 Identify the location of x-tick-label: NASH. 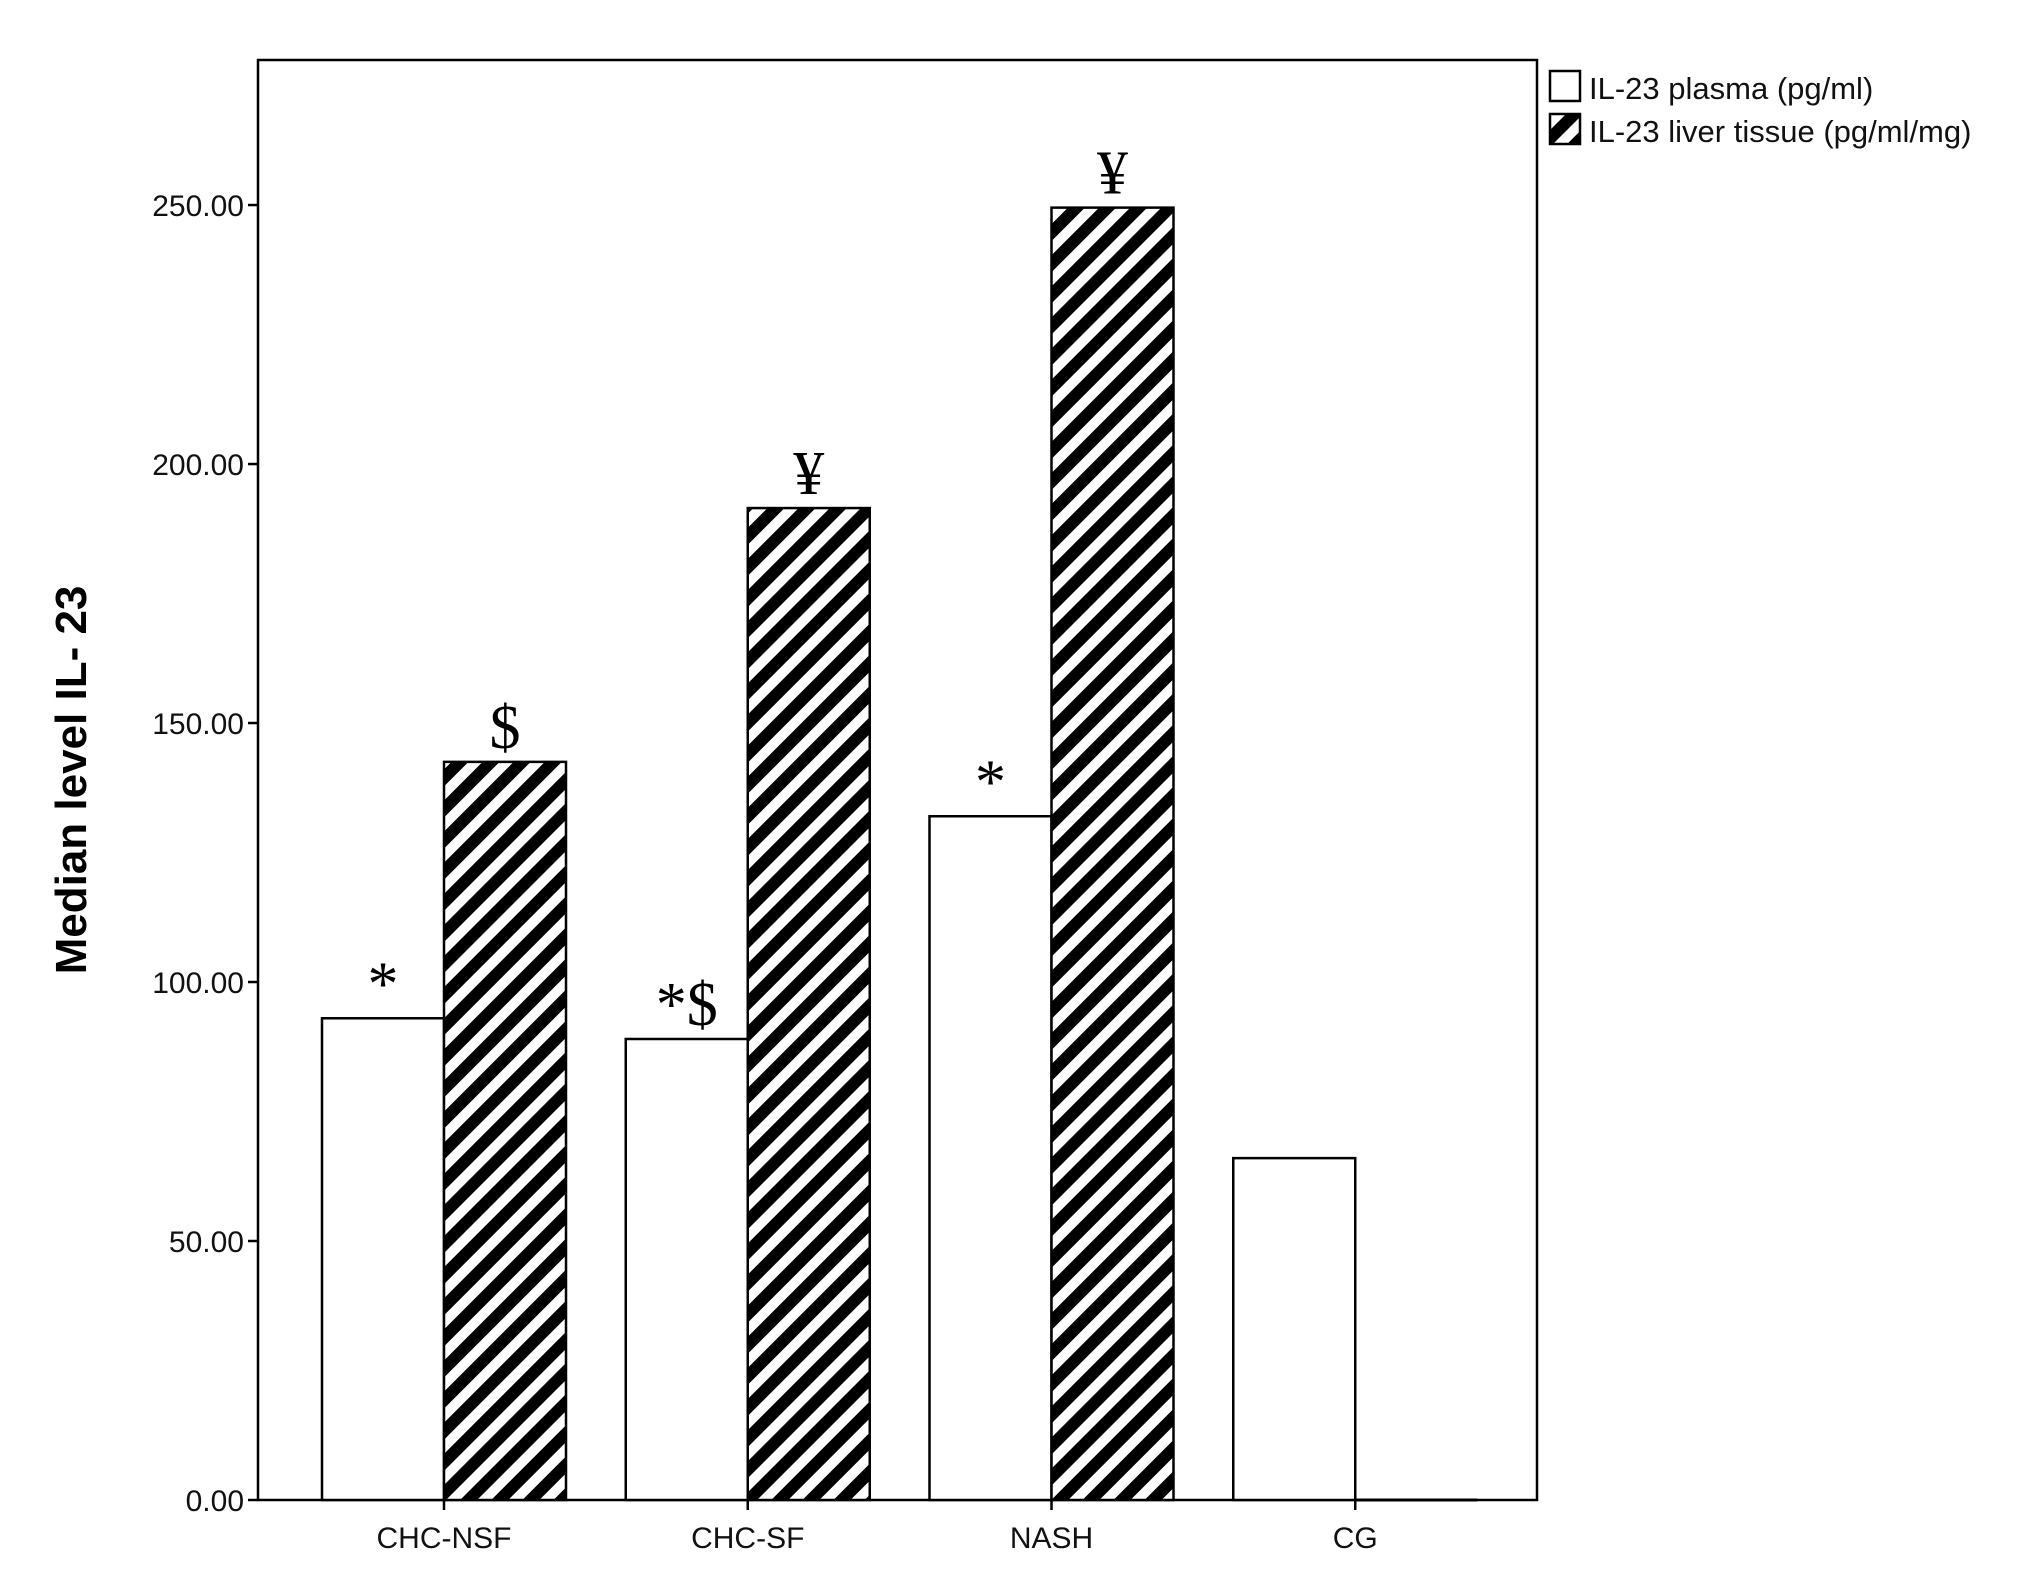
(1051, 1538).